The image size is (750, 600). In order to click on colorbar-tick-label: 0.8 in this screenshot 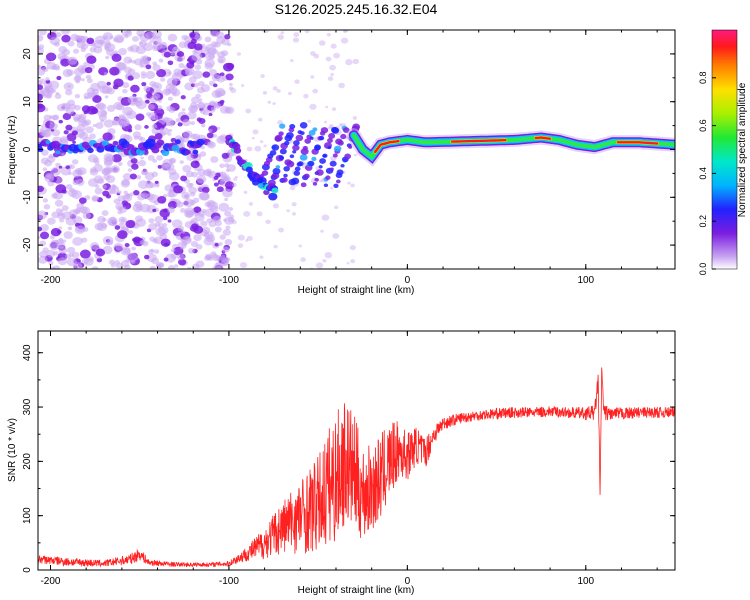, I will do `click(703, 78)`.